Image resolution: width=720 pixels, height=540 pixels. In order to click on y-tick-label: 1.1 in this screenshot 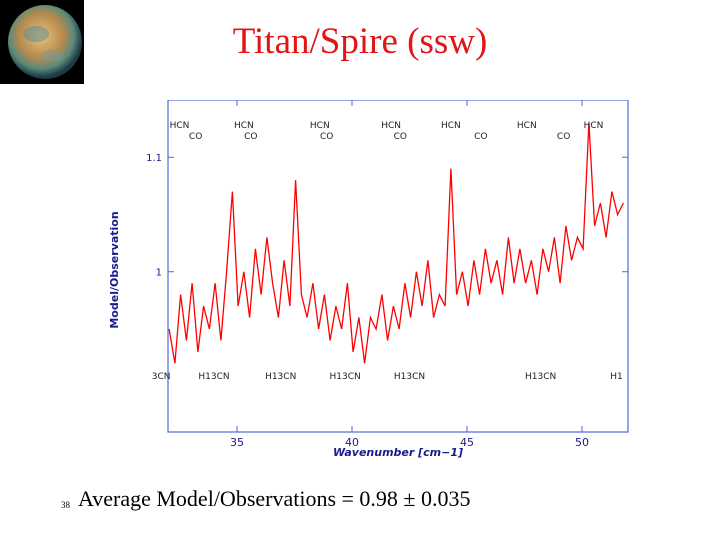, I will do `click(154, 158)`.